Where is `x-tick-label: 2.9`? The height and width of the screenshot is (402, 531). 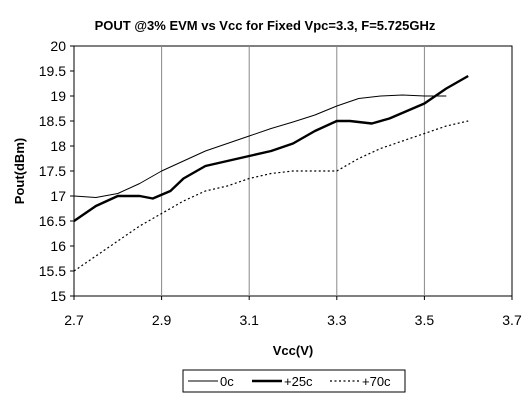 x-tick-label: 2.9 is located at coordinates (162, 320).